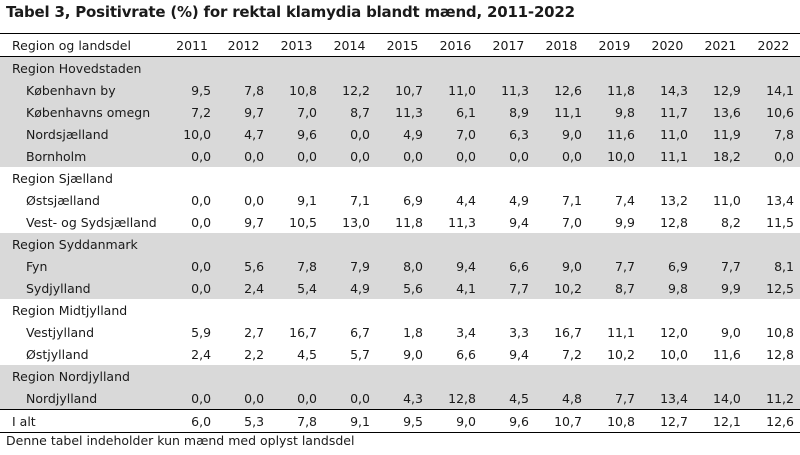  I want to click on column-header-year: 2014, so click(349, 45).